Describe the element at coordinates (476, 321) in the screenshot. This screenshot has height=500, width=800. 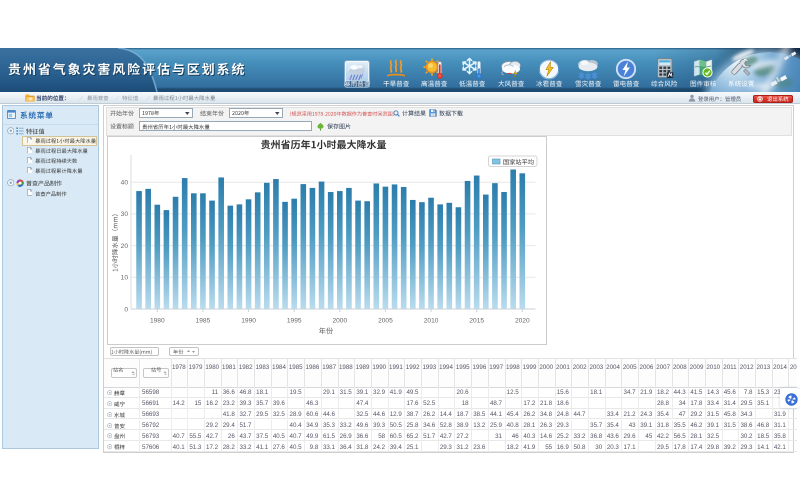
I see `svg-text: 2015` at that location.